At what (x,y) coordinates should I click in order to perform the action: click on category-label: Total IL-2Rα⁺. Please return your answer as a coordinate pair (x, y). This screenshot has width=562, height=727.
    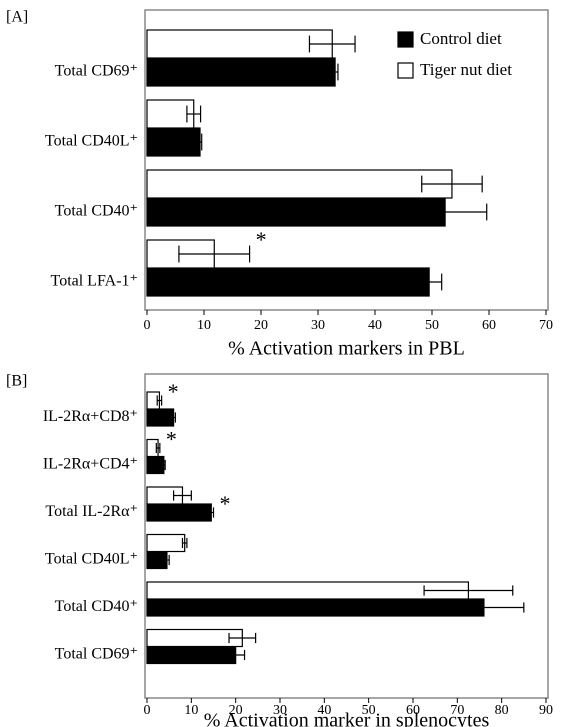
    Looking at the image, I should click on (91, 511).